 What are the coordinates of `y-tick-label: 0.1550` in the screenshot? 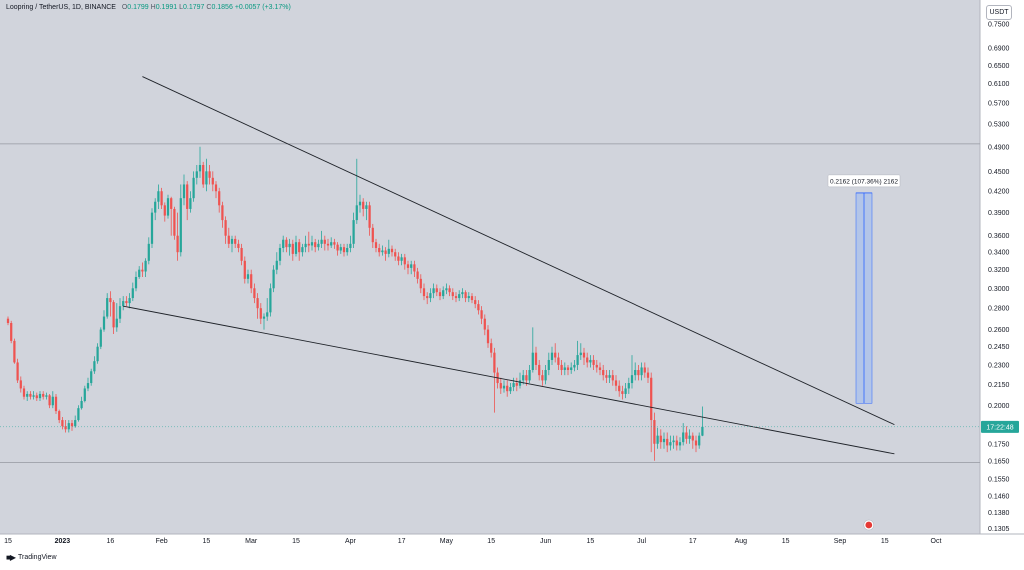 It's located at (999, 479).